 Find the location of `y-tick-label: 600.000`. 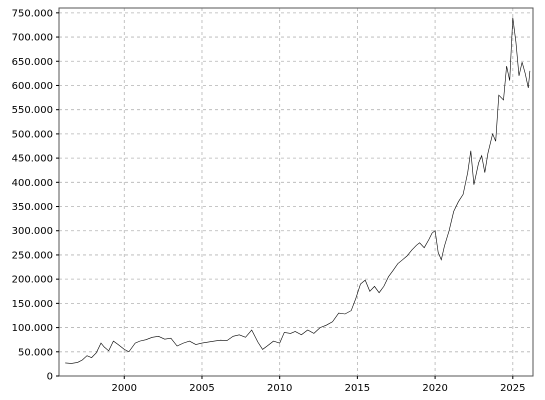

y-tick-label: 600.000 is located at coordinates (32, 86).